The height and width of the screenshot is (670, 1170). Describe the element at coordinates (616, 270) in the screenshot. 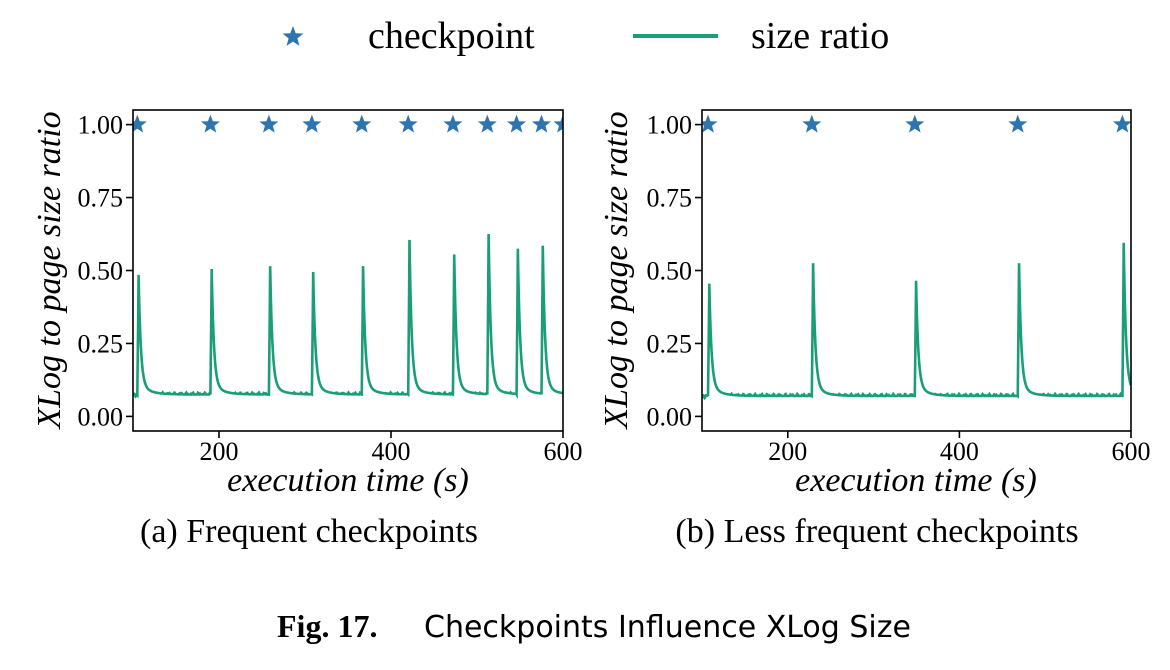

I see `y-axis-label-b: XLog to page size ratio` at that location.